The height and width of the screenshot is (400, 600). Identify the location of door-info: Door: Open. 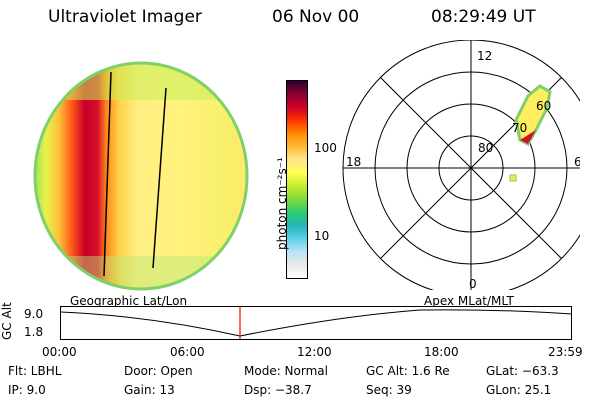
(158, 371).